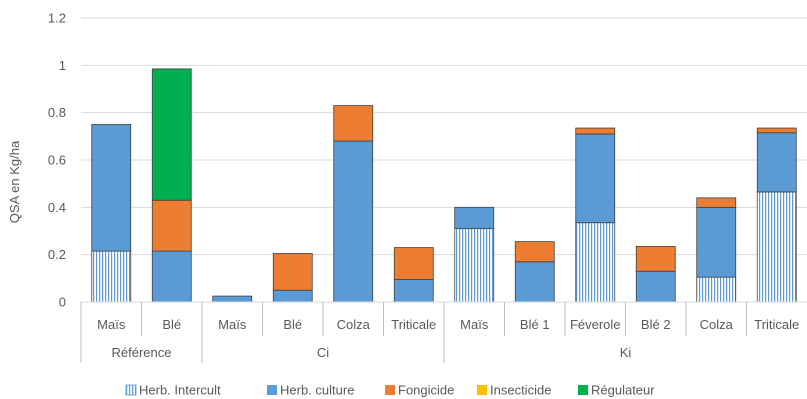 This screenshot has width=807, height=399. What do you see at coordinates (623, 390) in the screenshot?
I see `legend-label: Régulateur` at bounding box center [623, 390].